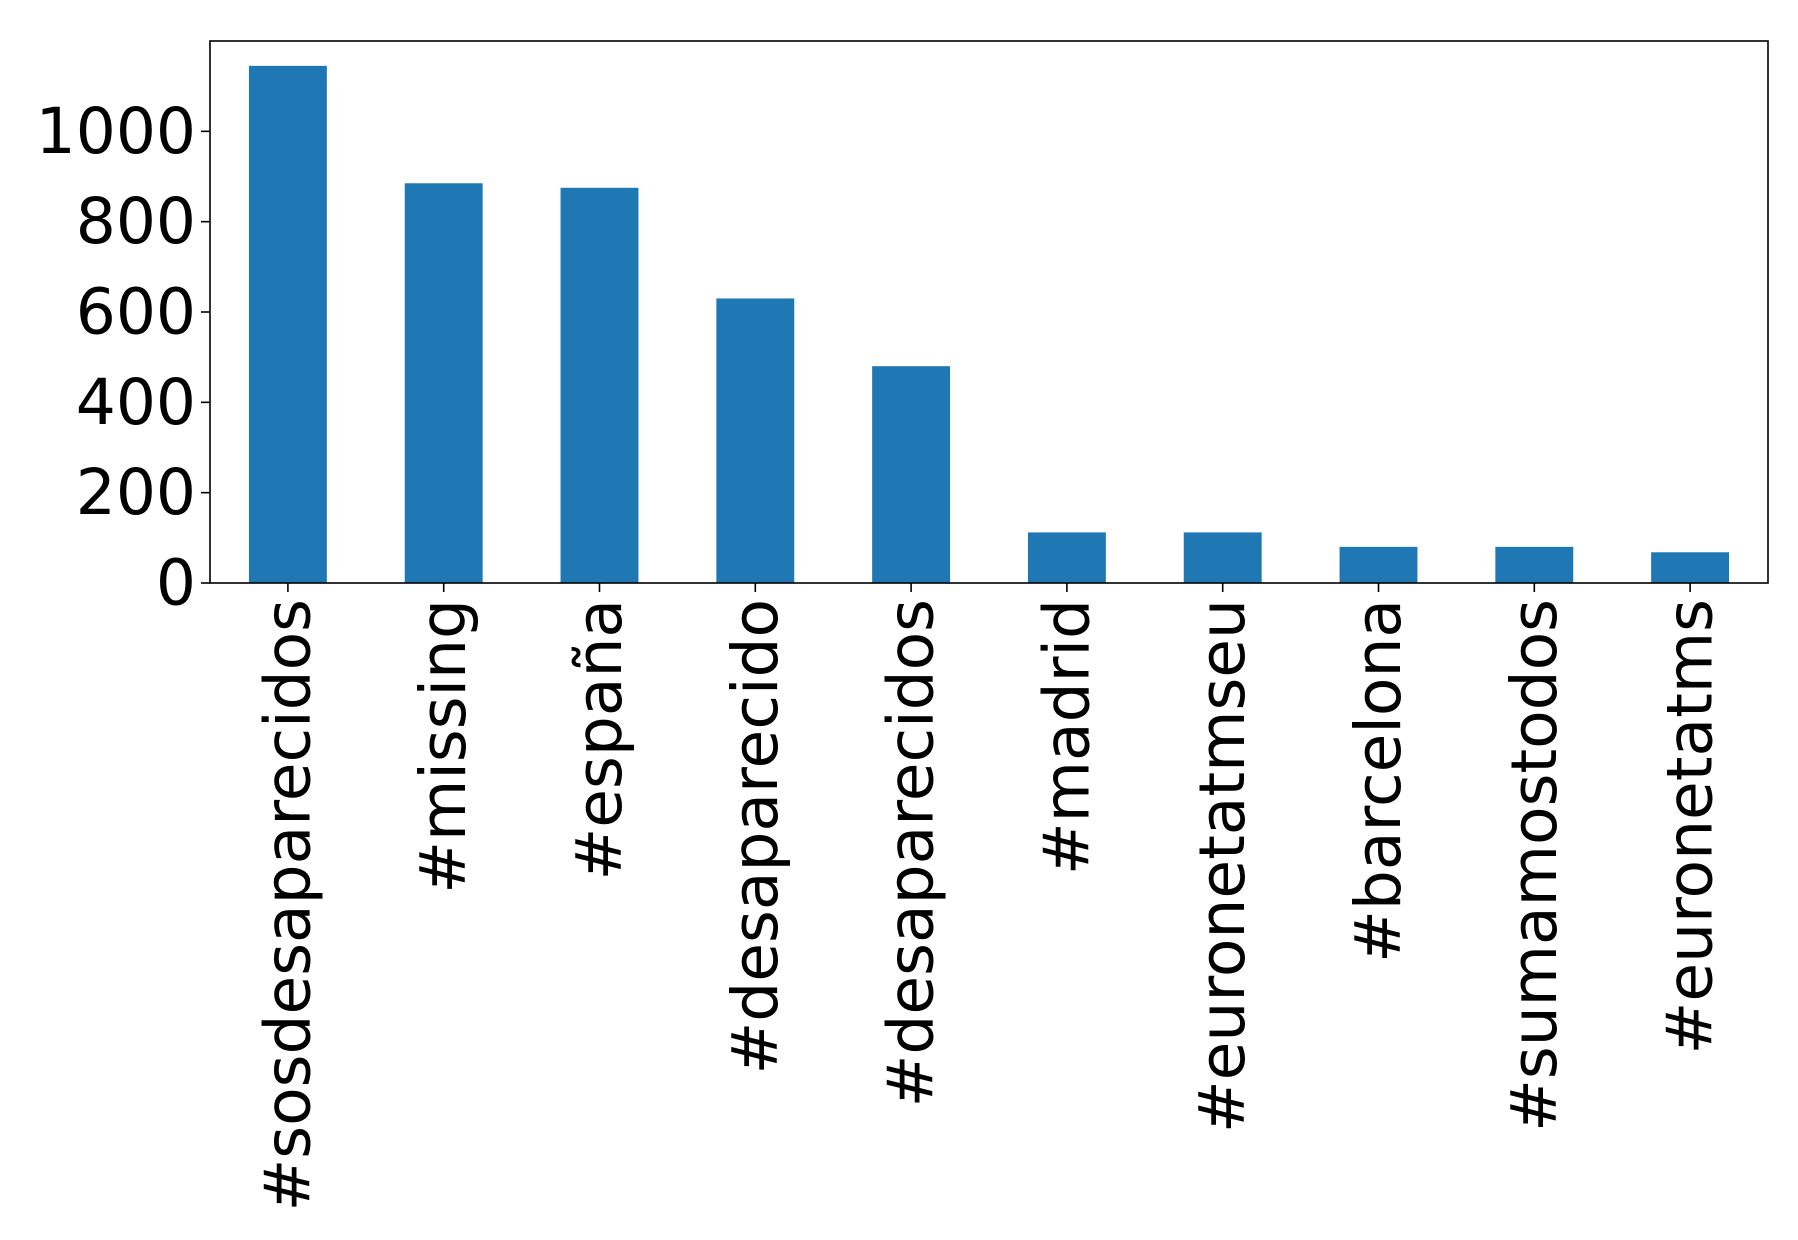  Describe the element at coordinates (287, 324) in the screenshot. I see `bar-sosdesaparecidos` at that location.